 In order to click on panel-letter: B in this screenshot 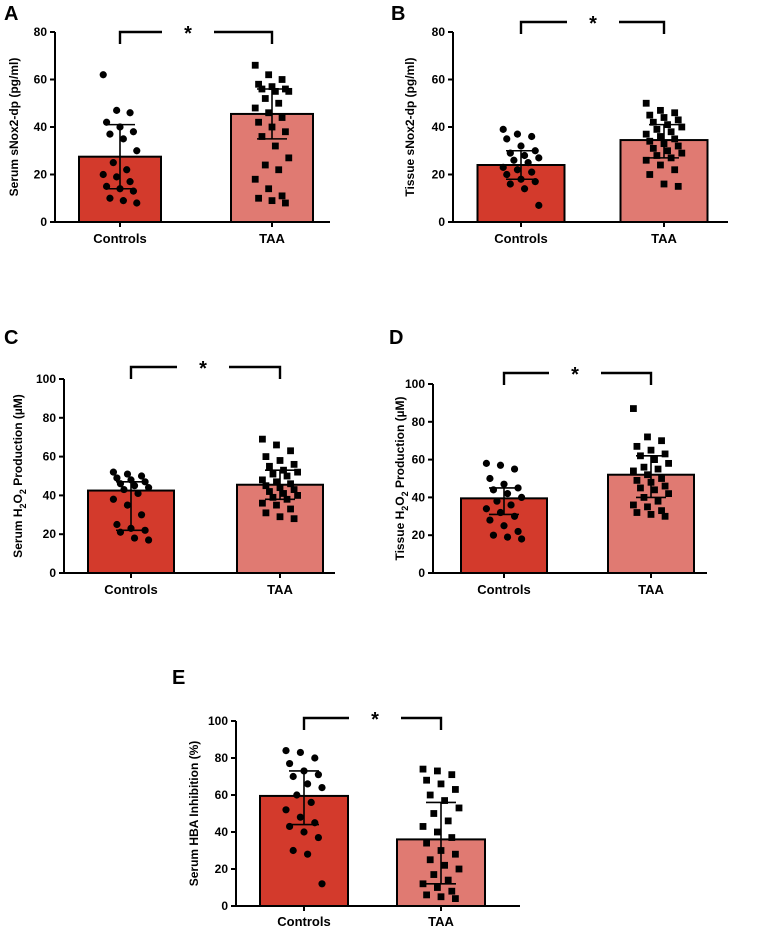, I will do `click(398, 14)`.